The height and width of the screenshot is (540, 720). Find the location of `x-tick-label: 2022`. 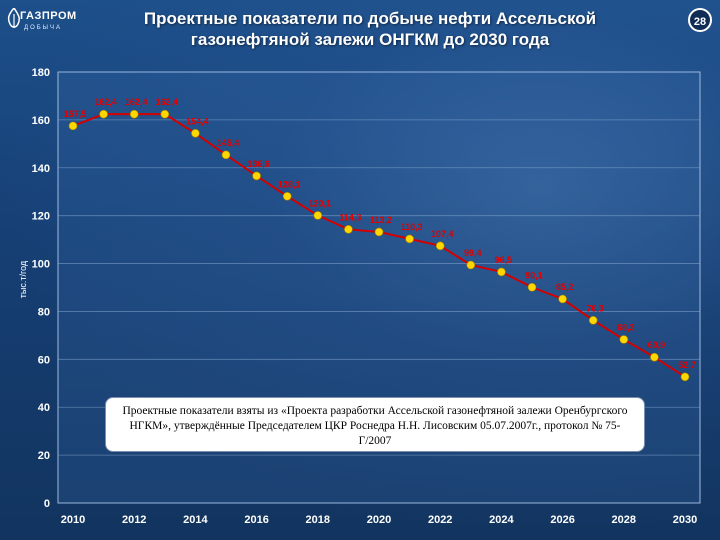

x-tick-label: 2022 is located at coordinates (440, 520).